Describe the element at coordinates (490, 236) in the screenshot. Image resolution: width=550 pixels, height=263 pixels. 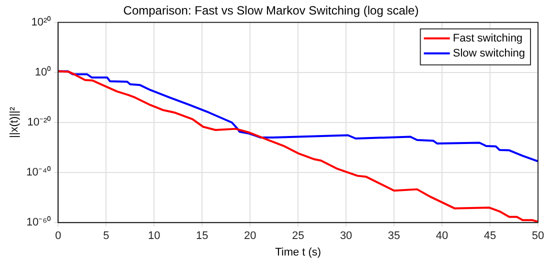
I see `x-tick-label: 45` at that location.